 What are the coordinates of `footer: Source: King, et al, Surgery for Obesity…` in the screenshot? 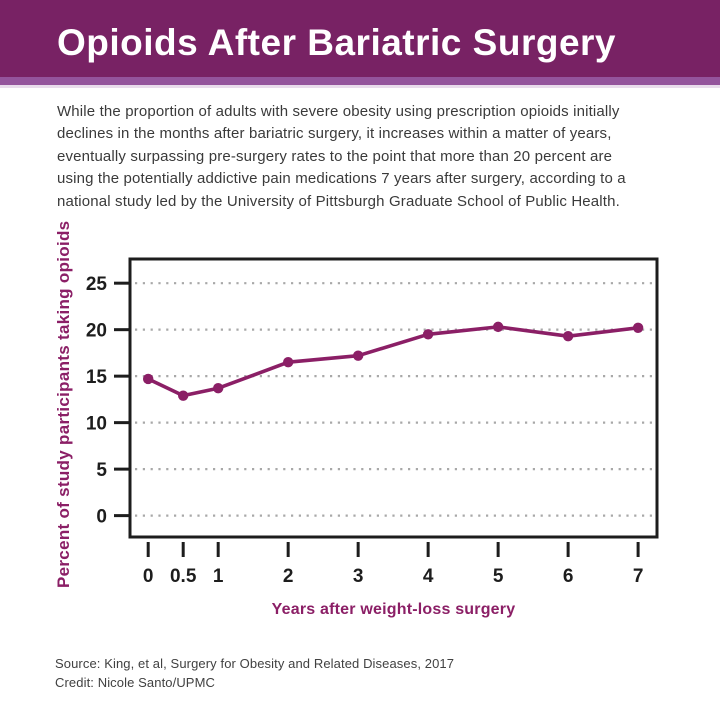 It's located at (254, 673).